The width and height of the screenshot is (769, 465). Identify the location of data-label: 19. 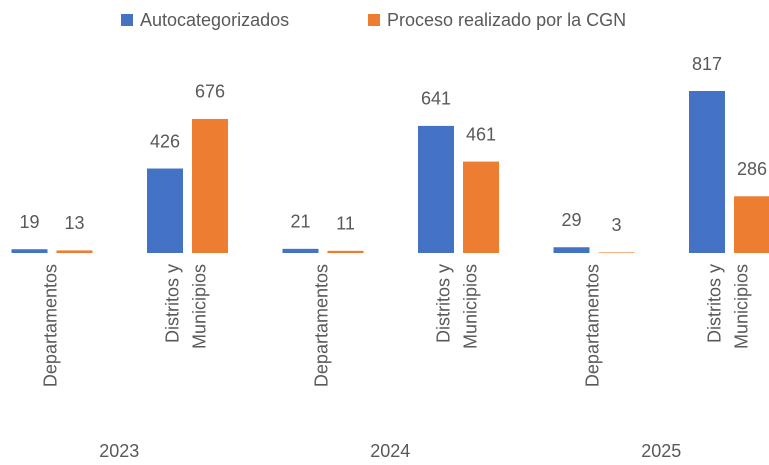
(29, 222).